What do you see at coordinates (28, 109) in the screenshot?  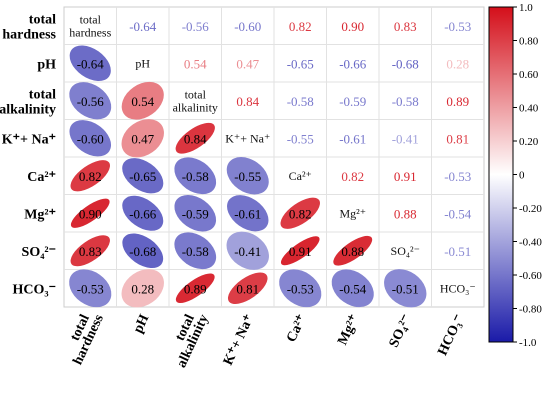 I see `row-label: alkalinity` at bounding box center [28, 109].